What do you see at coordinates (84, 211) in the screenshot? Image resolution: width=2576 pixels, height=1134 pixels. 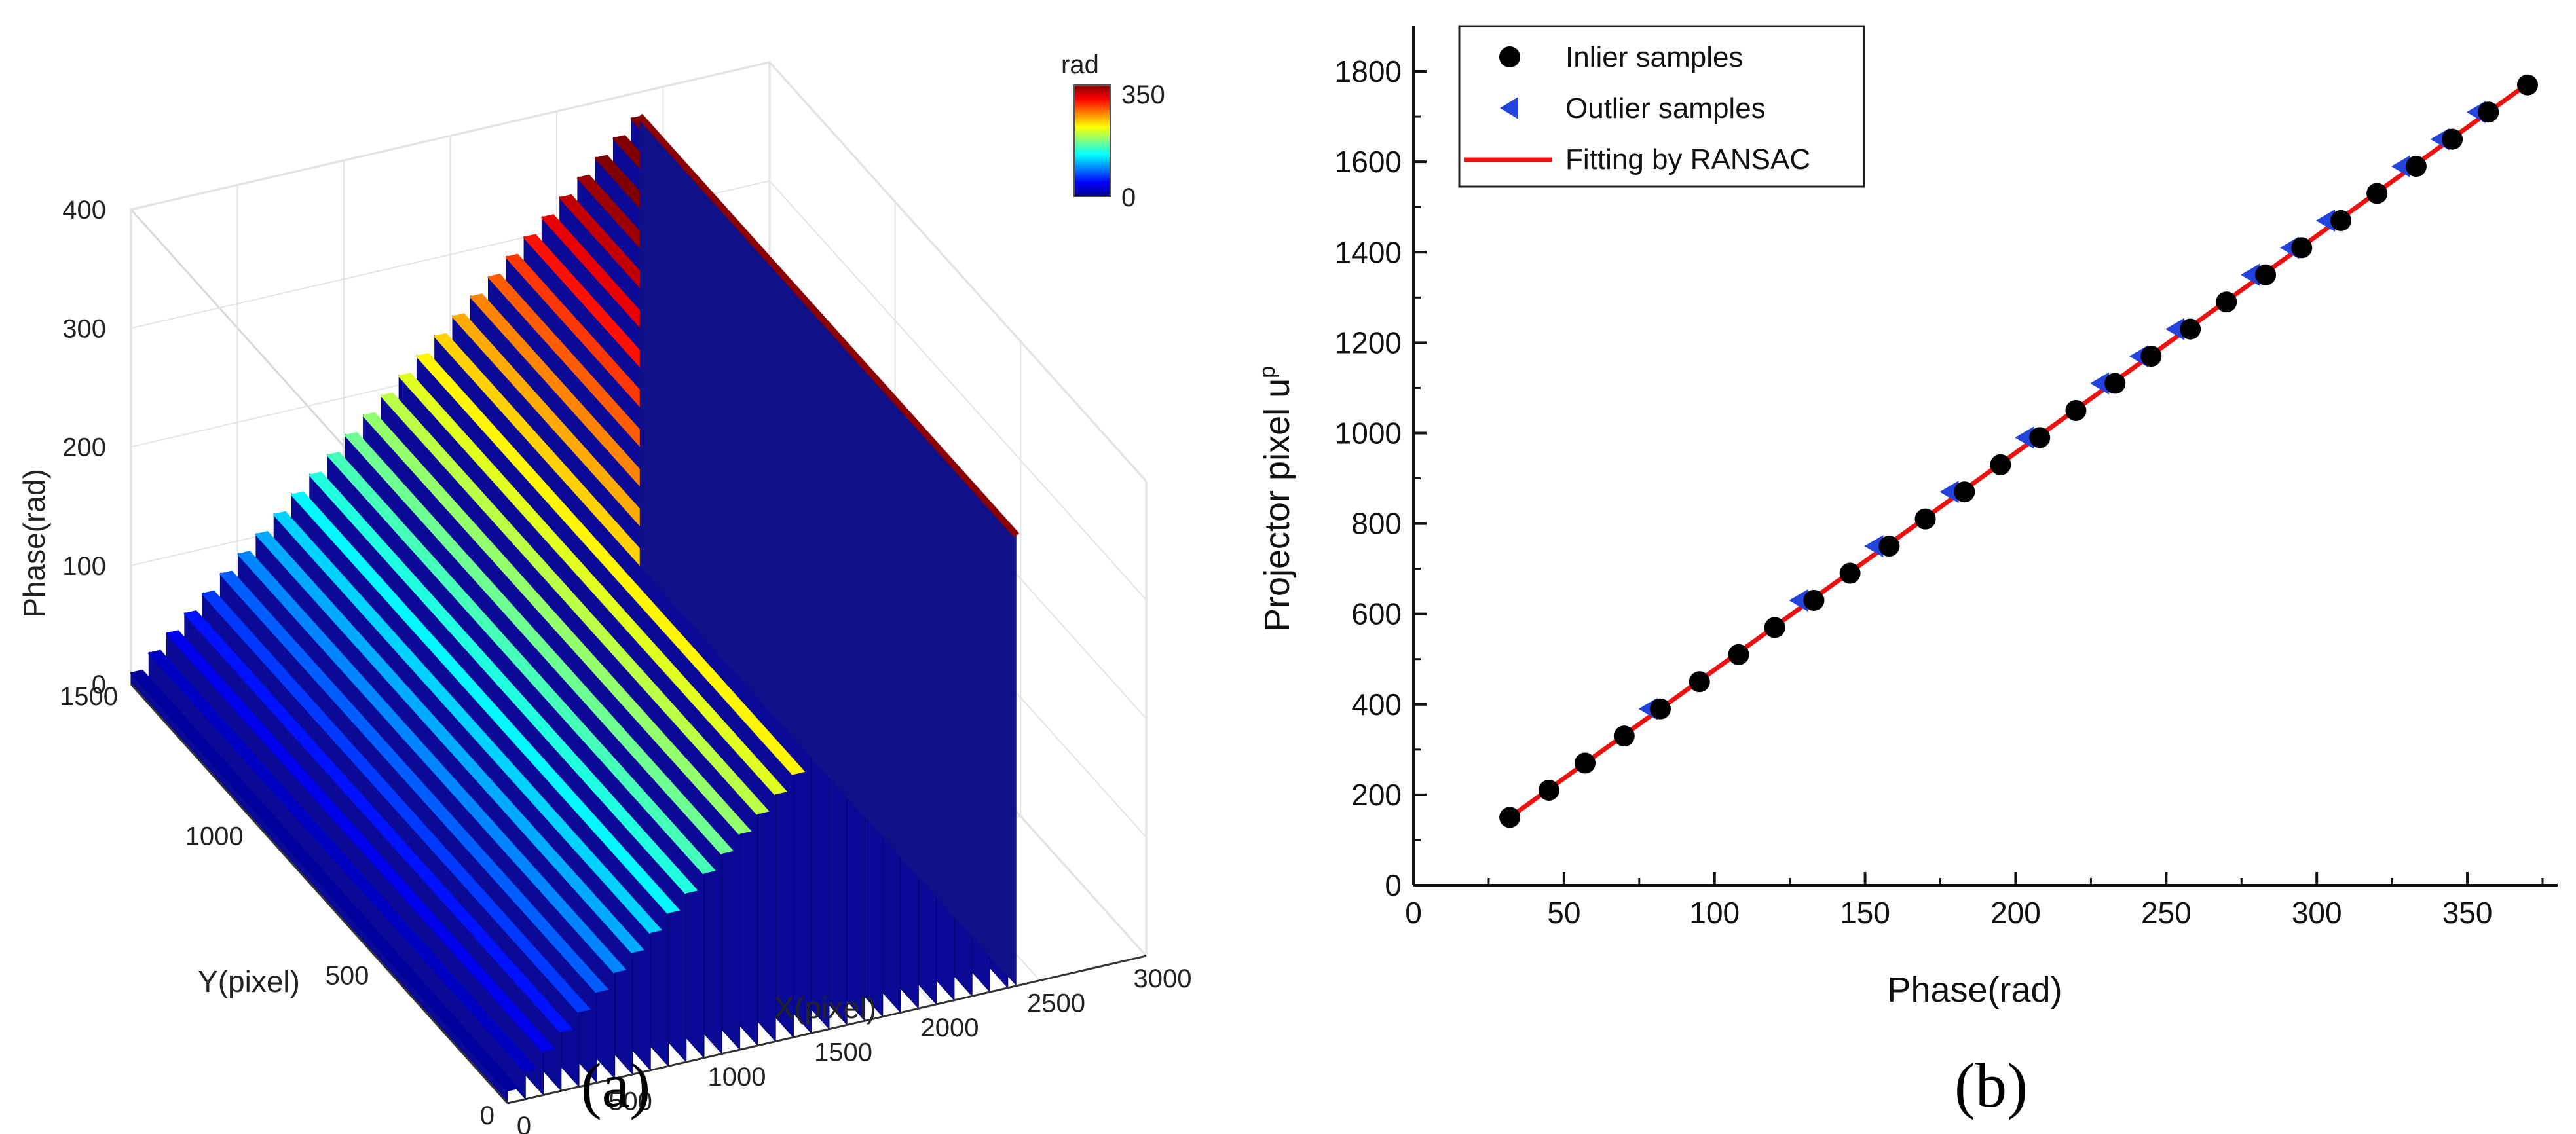 I see `z-tick-label: 400` at bounding box center [84, 211].